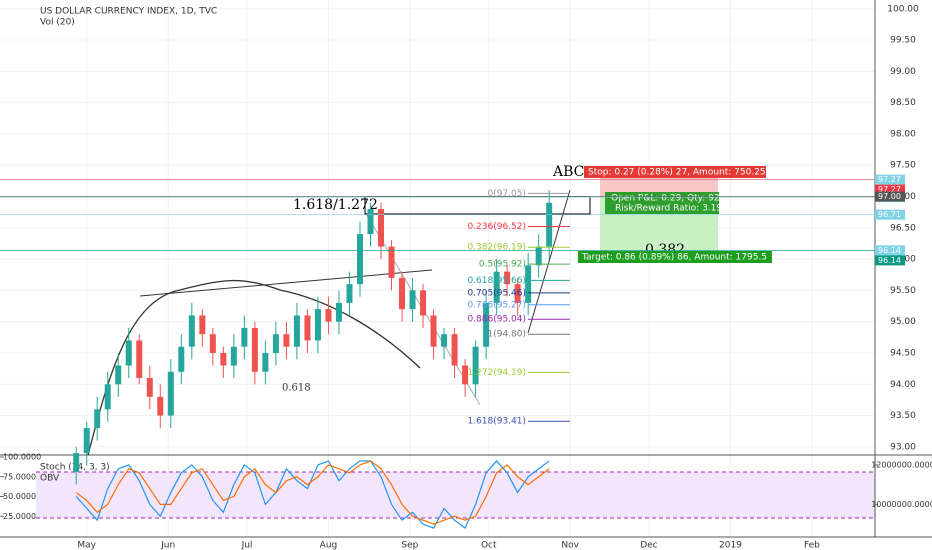  Describe the element at coordinates (57, 23) in the screenshot. I see `subtitle: Vol (20)` at that location.